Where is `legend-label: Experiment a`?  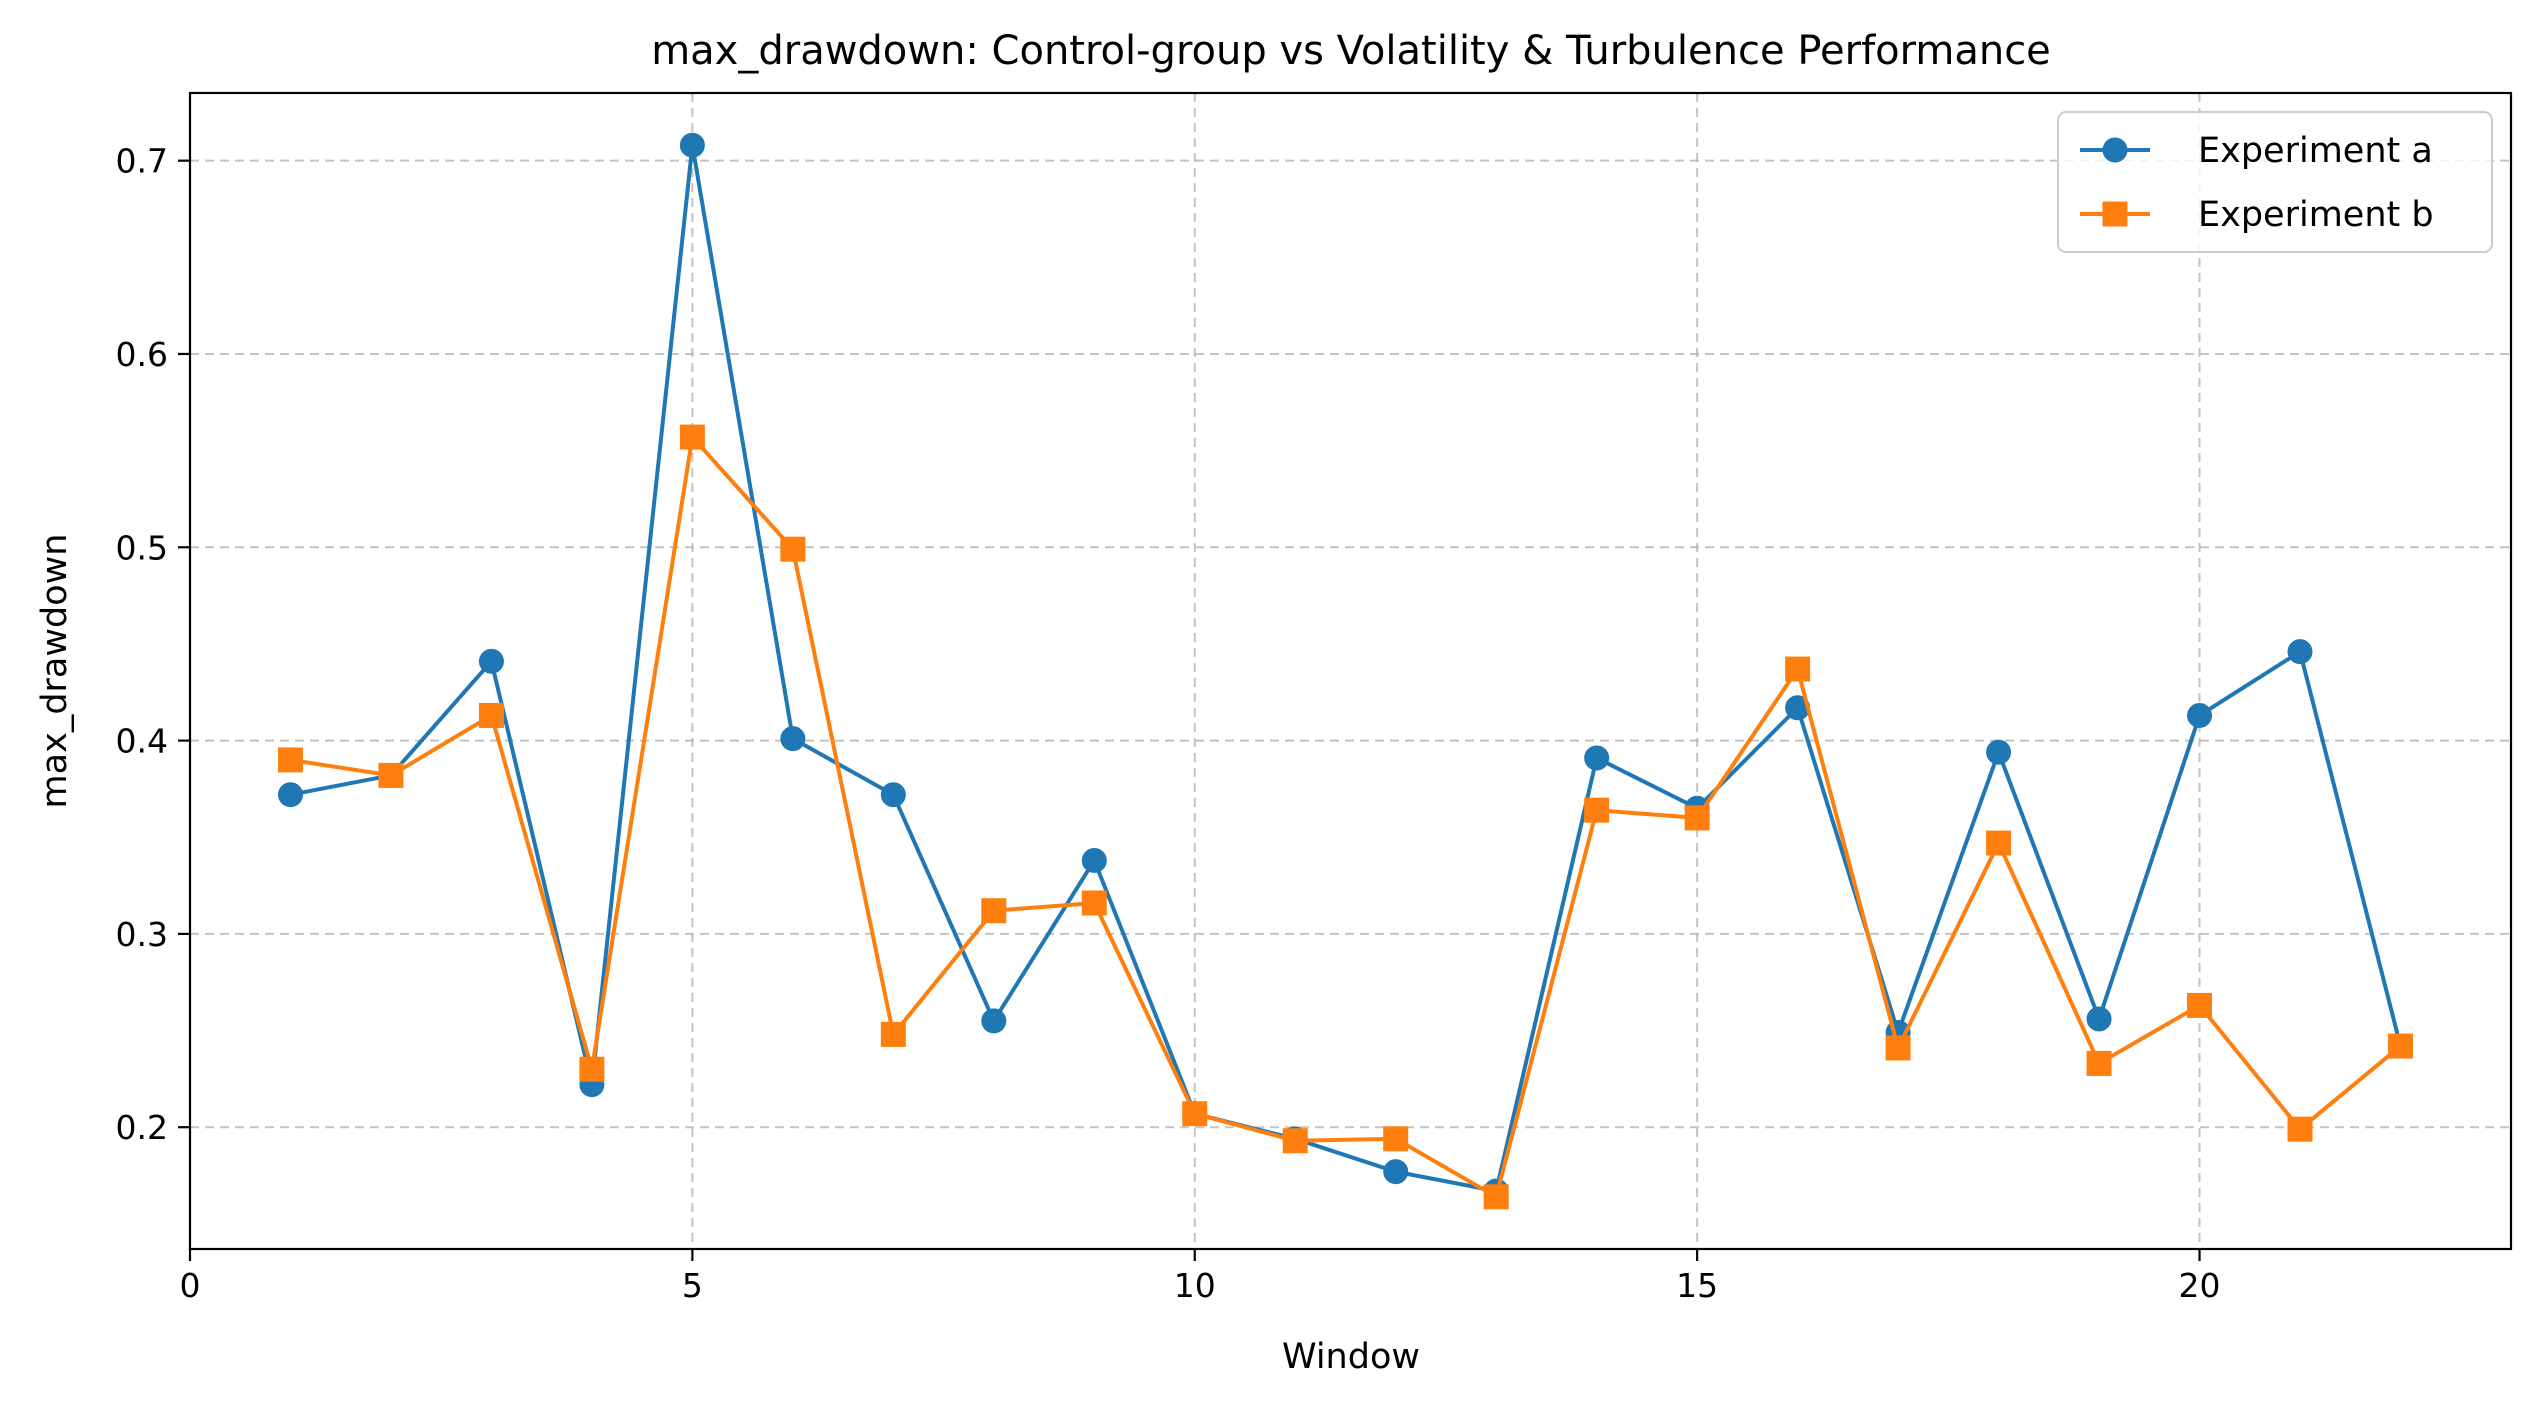
legend-label: Experiment a is located at coordinates (2315, 151).